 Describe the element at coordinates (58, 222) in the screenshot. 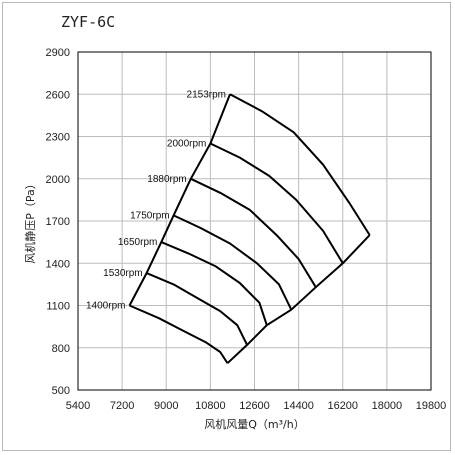

I see `y-tick-label: 1700` at that location.